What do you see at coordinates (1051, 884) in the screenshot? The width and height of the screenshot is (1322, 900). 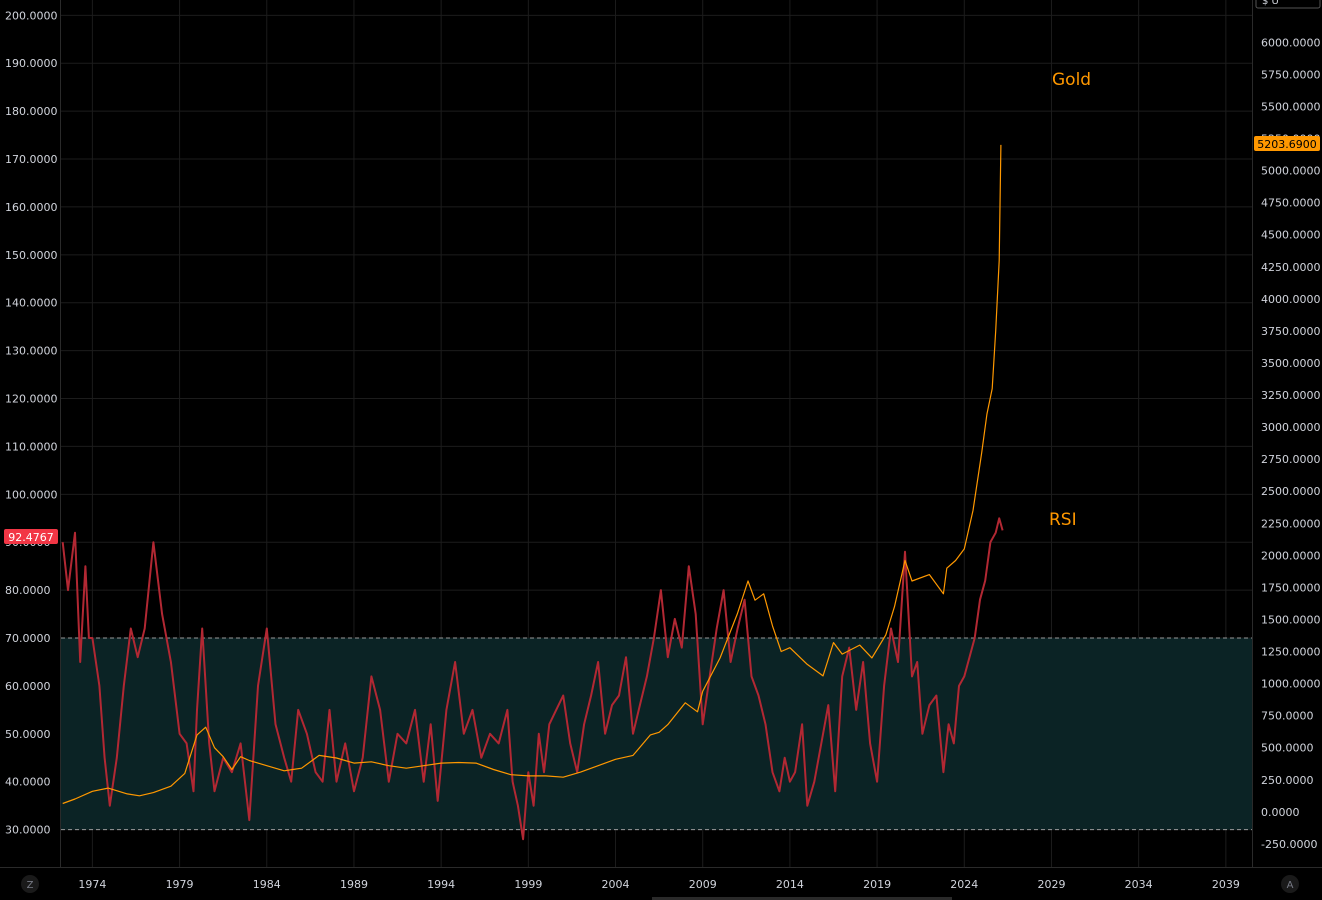 I see `time-axis-tick-label: 2029` at bounding box center [1051, 884].